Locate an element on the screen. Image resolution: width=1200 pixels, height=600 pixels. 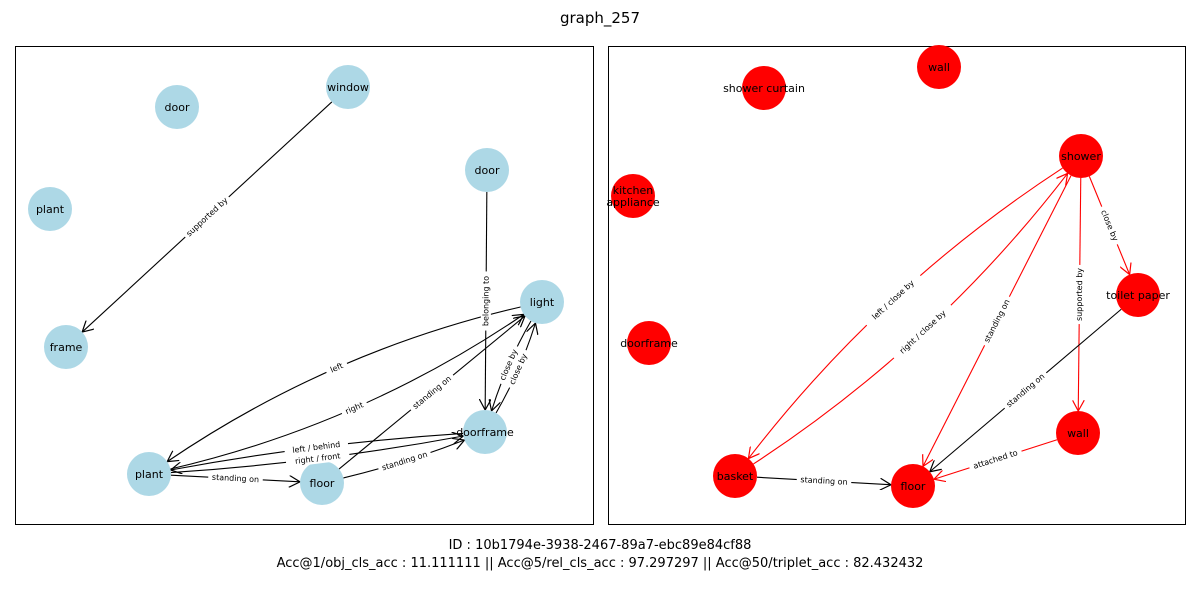
left-node-window: window is located at coordinates (348, 87).